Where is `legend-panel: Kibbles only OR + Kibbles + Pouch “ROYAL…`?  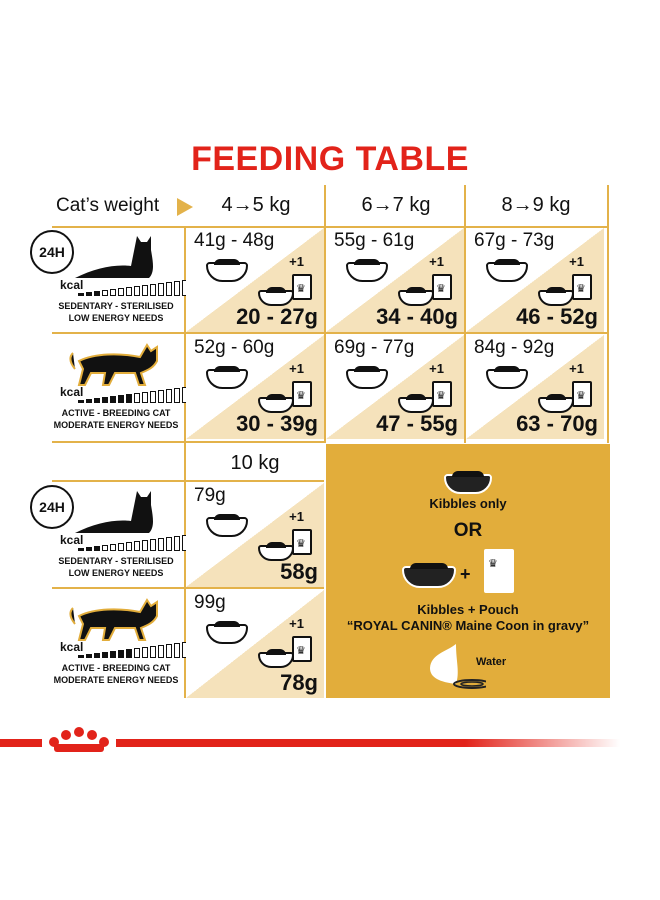
legend-panel: Kibbles only OR + Kibbles + Pouch “ROYAL… is located at coordinates (468, 571).